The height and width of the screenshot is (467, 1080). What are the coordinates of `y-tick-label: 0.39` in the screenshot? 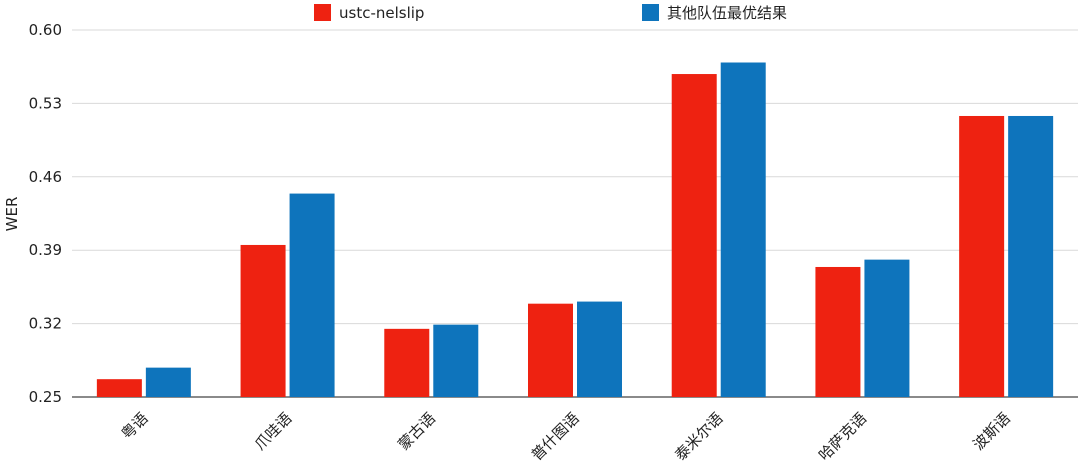 It's located at (45, 250).